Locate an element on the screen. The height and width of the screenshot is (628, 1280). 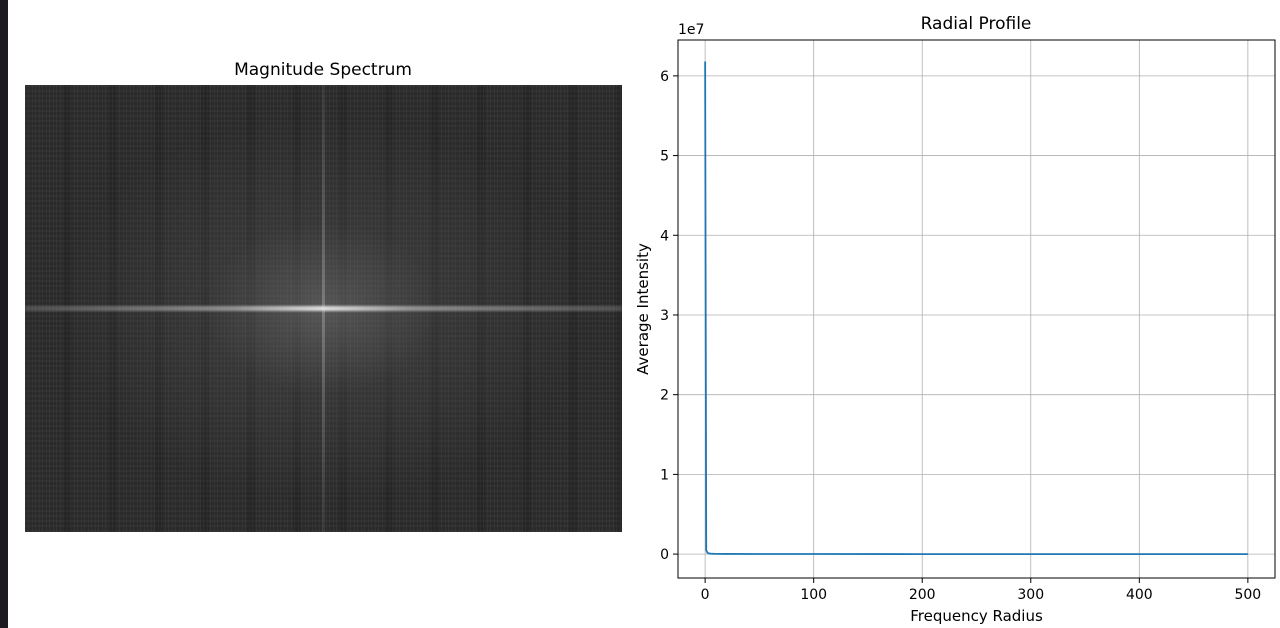
y-tick-label-5: 5 is located at coordinates (664, 157).